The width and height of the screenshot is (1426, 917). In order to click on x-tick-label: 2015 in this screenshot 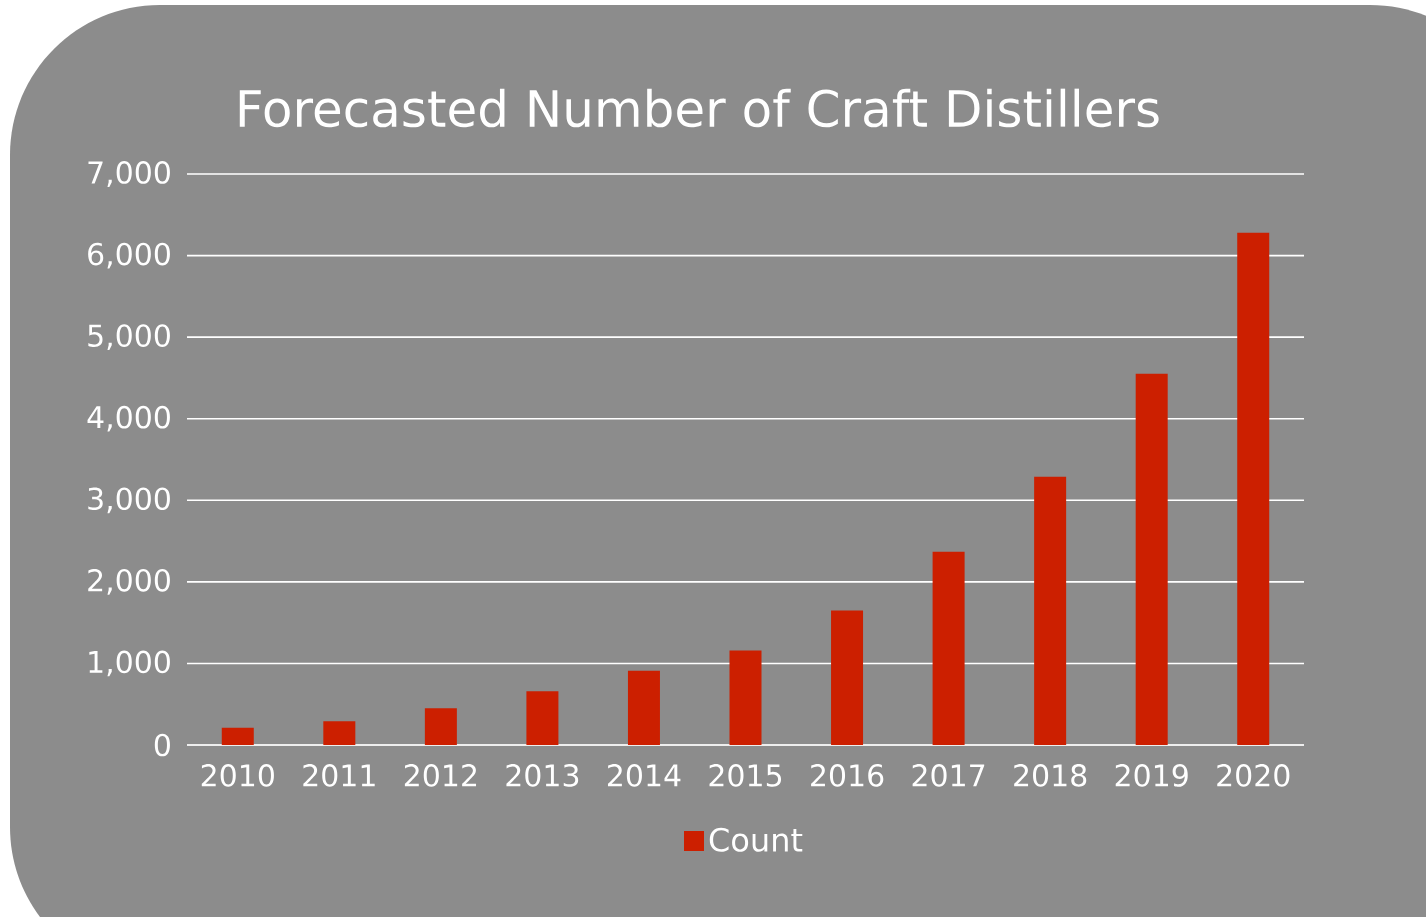, I will do `click(745, 775)`.